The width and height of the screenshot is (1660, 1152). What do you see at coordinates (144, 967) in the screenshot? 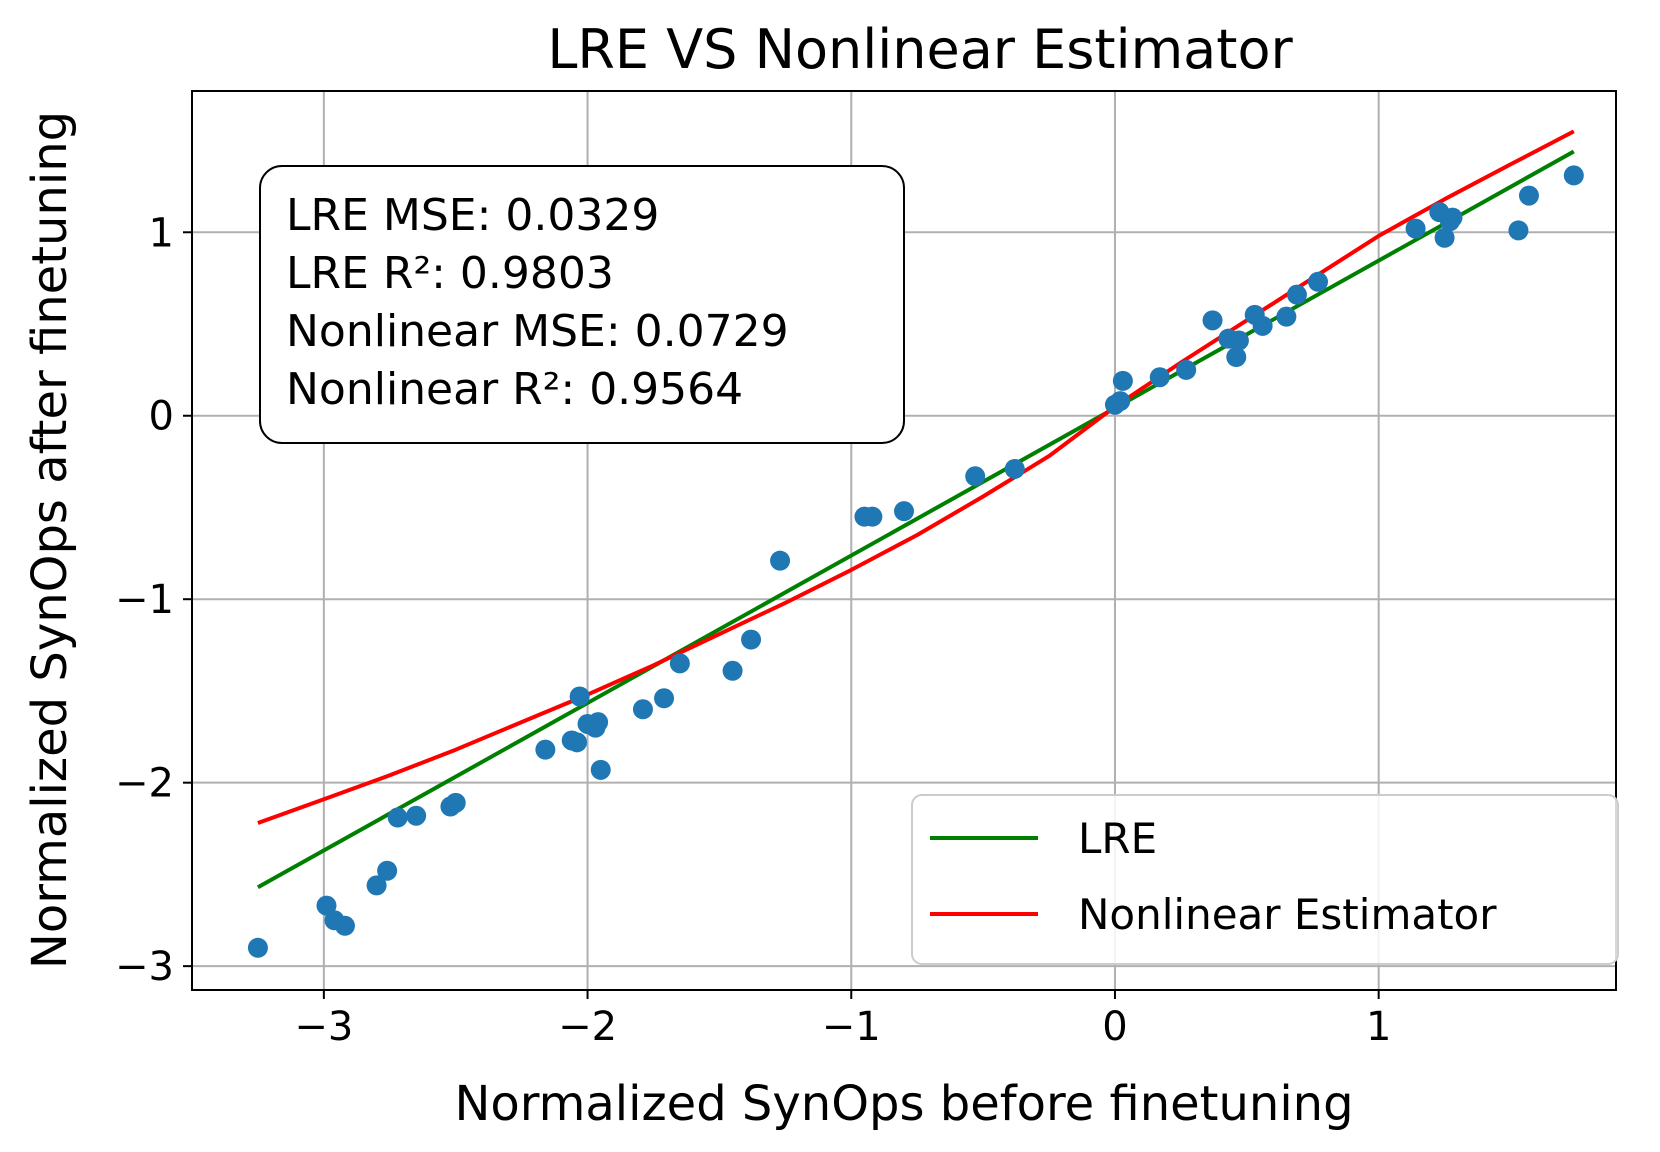
I see `y-tick-label: −3` at bounding box center [144, 967].